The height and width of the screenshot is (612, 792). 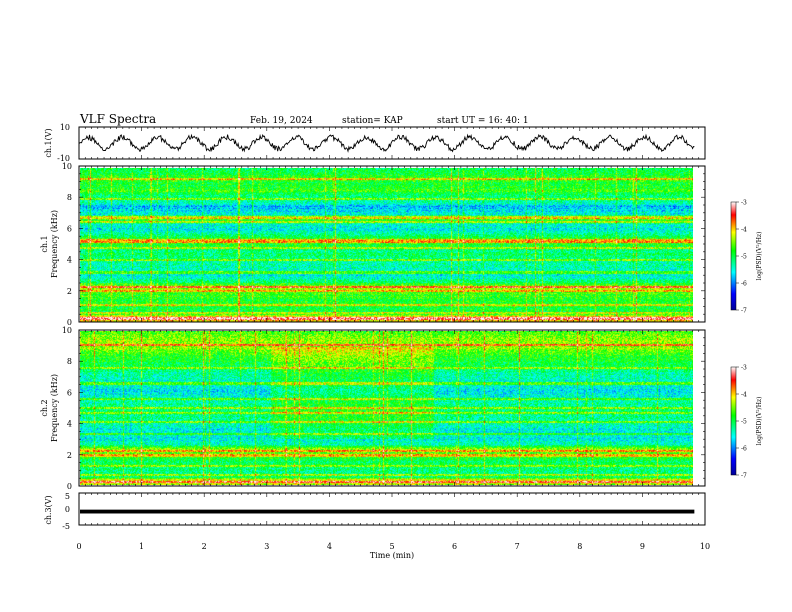 I want to click on time-tick-label: 10, so click(x=705, y=546).